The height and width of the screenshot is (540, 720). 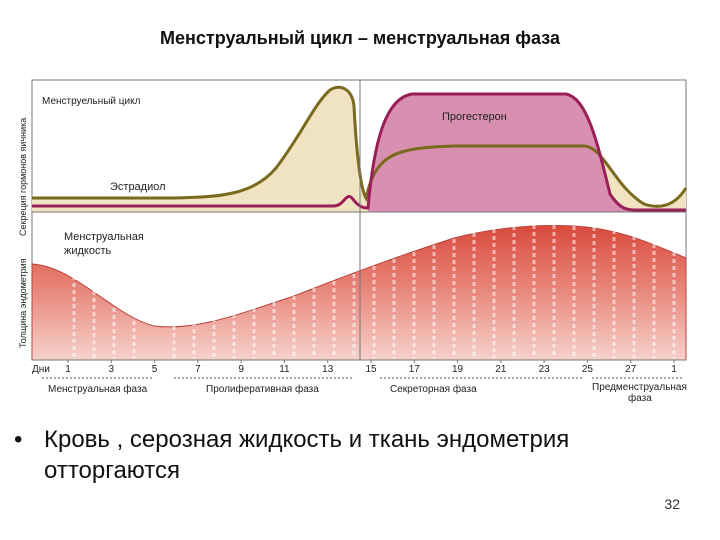 I want to click on page-number: 32, so click(x=672, y=504).